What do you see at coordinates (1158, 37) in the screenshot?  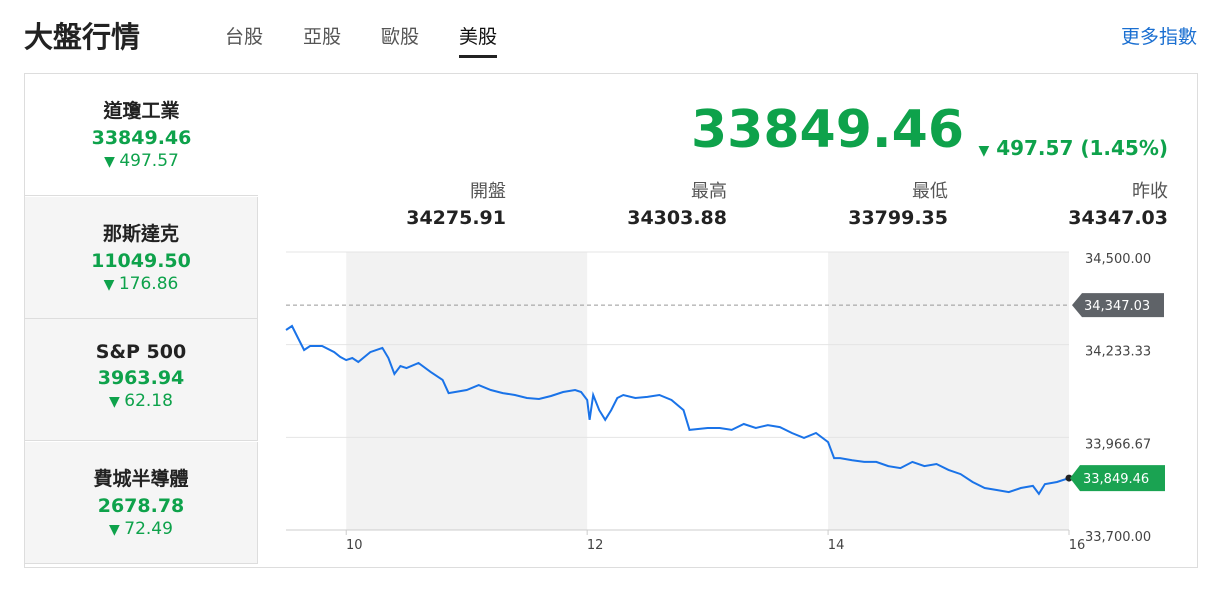 I see `more-link: 更多指數` at bounding box center [1158, 37].